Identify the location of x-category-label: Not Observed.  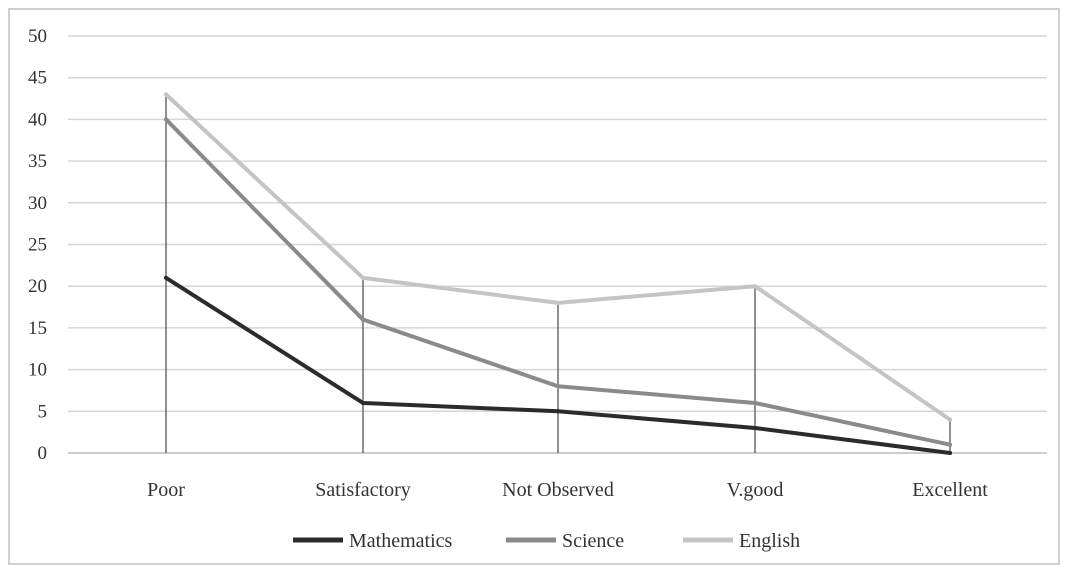
(558, 490).